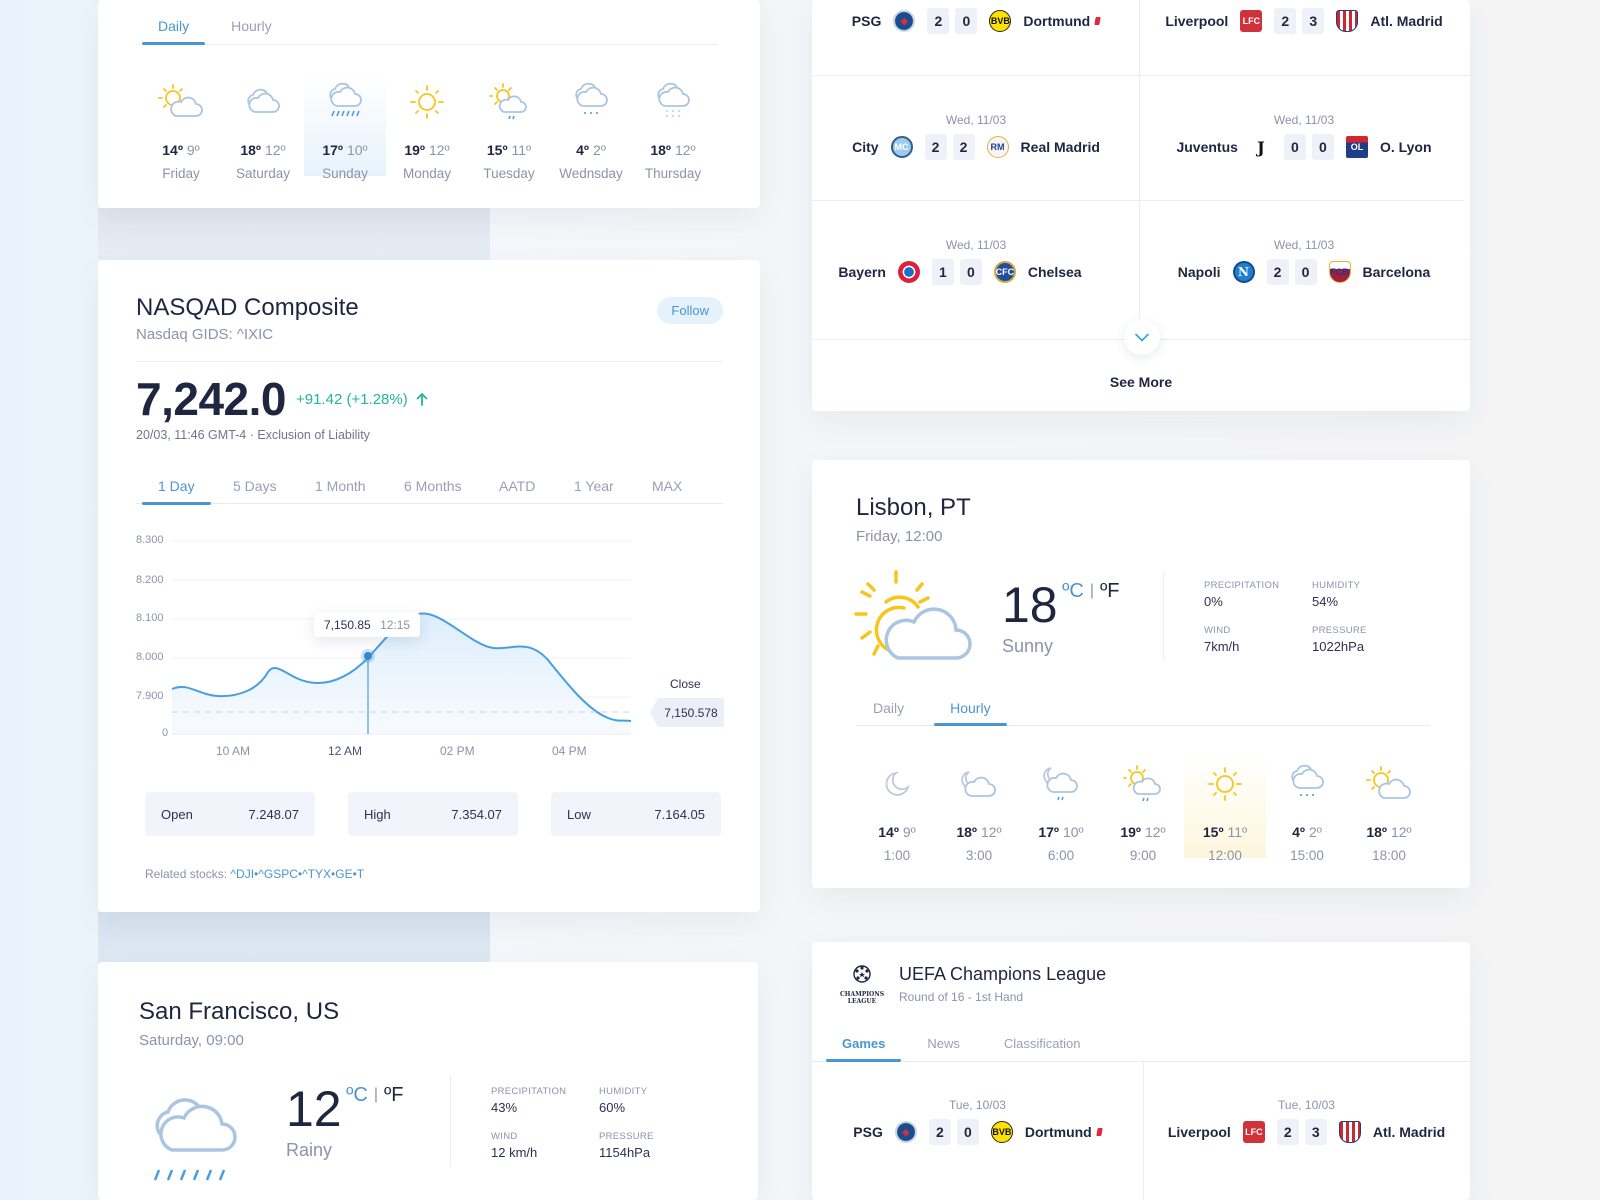 The image size is (1600, 1200). Describe the element at coordinates (297, 874) in the screenshot. I see `related-links: ^DJI•^GSPC•^TYX•GE•T` at that location.